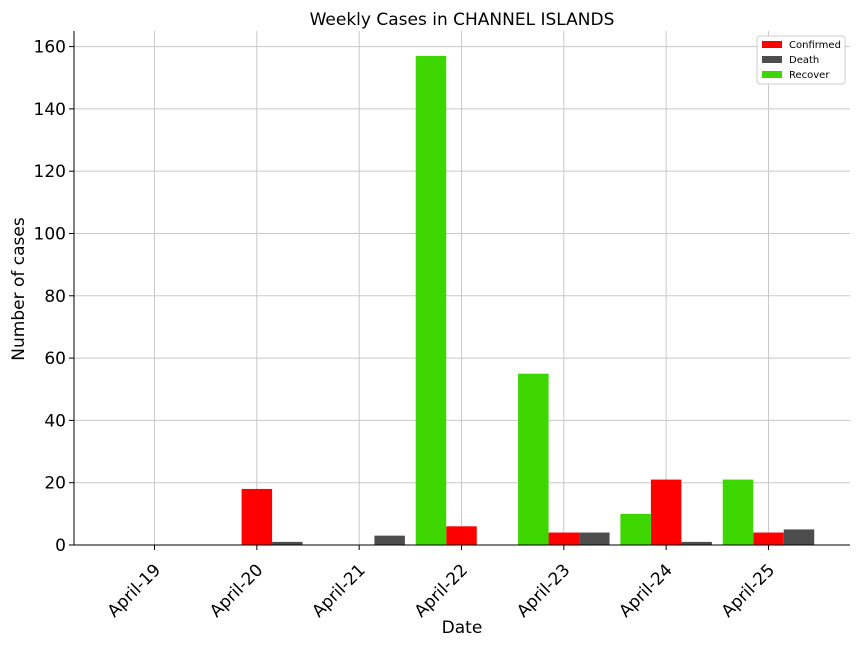  What do you see at coordinates (804, 60) in the screenshot?
I see `legend-label-death: Death` at bounding box center [804, 60].